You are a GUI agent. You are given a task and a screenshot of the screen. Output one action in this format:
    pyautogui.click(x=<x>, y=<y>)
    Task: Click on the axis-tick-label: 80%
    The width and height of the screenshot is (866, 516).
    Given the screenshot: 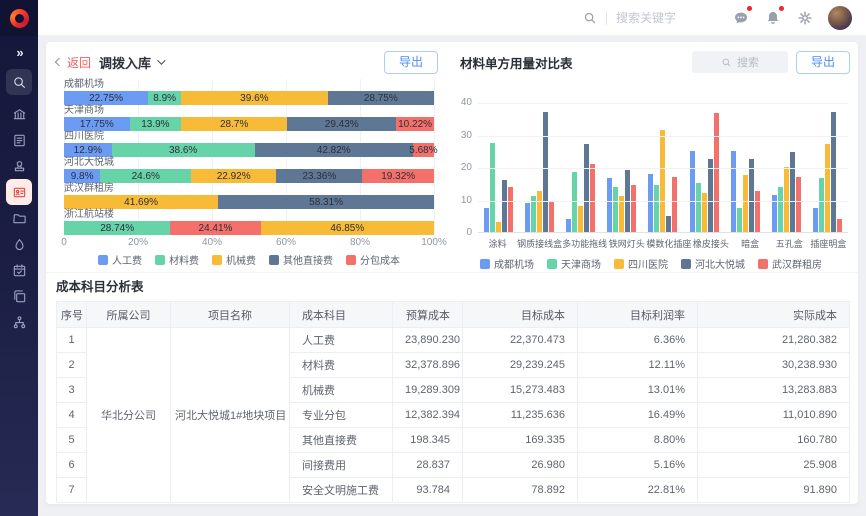 What is the action you would take?
    pyautogui.click(x=360, y=242)
    